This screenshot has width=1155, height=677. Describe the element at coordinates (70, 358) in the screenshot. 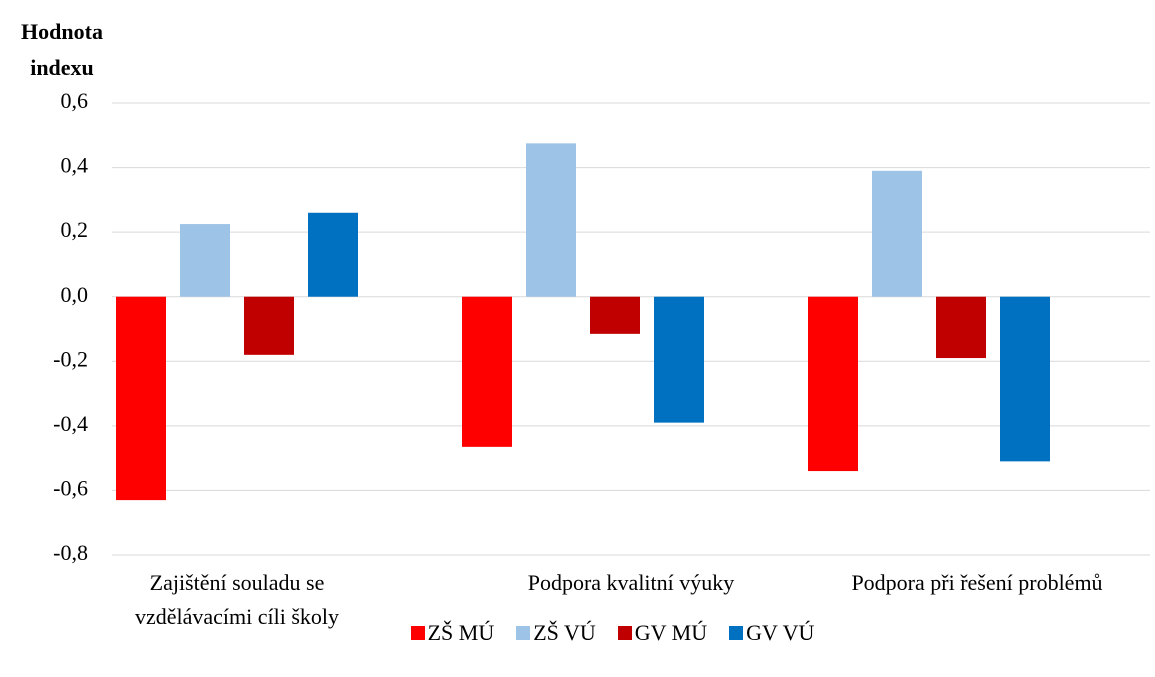

I see `y-tick-label: -0,2` at that location.